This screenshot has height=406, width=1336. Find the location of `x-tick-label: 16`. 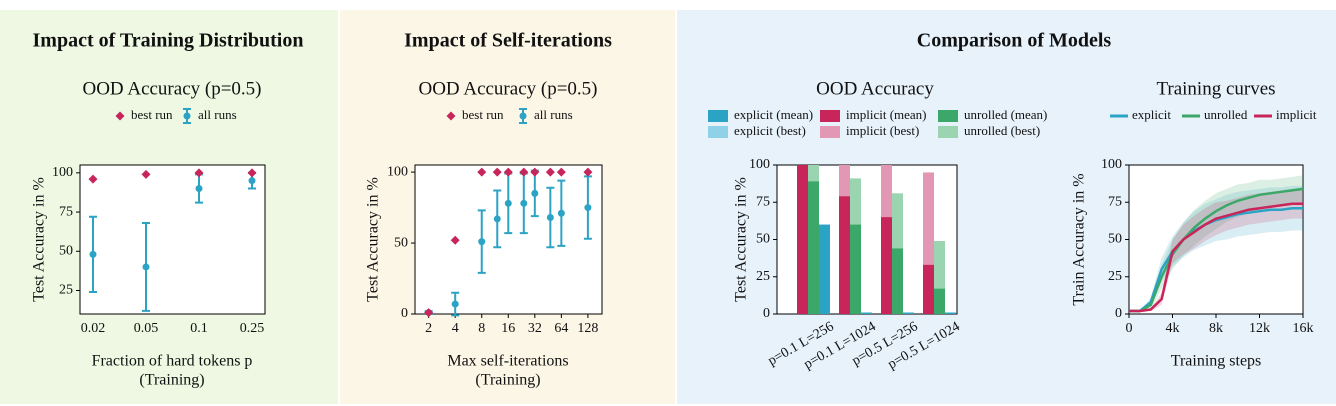

x-tick-label: 16 is located at coordinates (508, 328).